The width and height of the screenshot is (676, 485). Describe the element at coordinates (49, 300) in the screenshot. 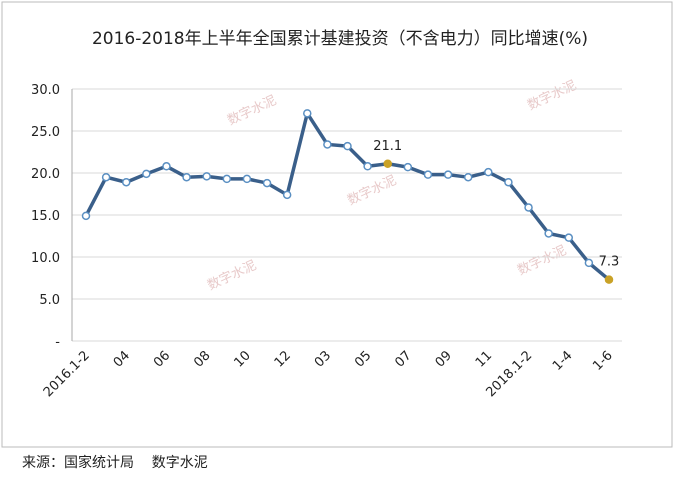

I see `y-tick-label: 5.0` at that location.